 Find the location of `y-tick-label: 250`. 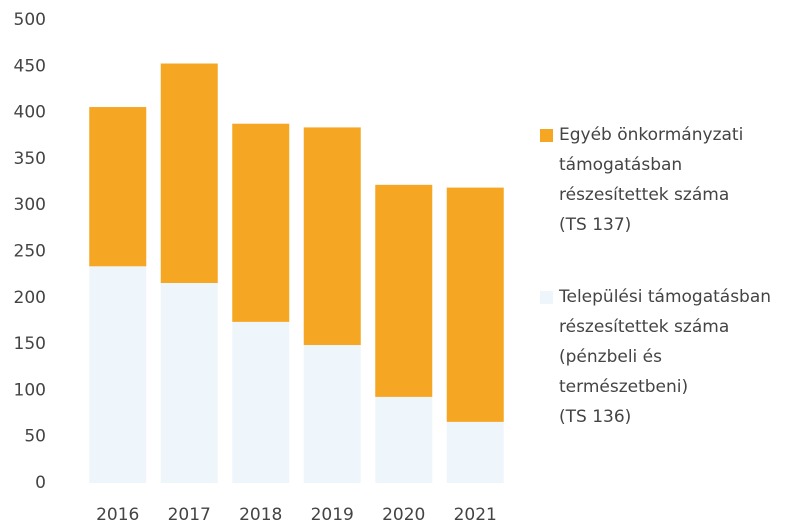

y-tick-label: 250 is located at coordinates (30, 252).